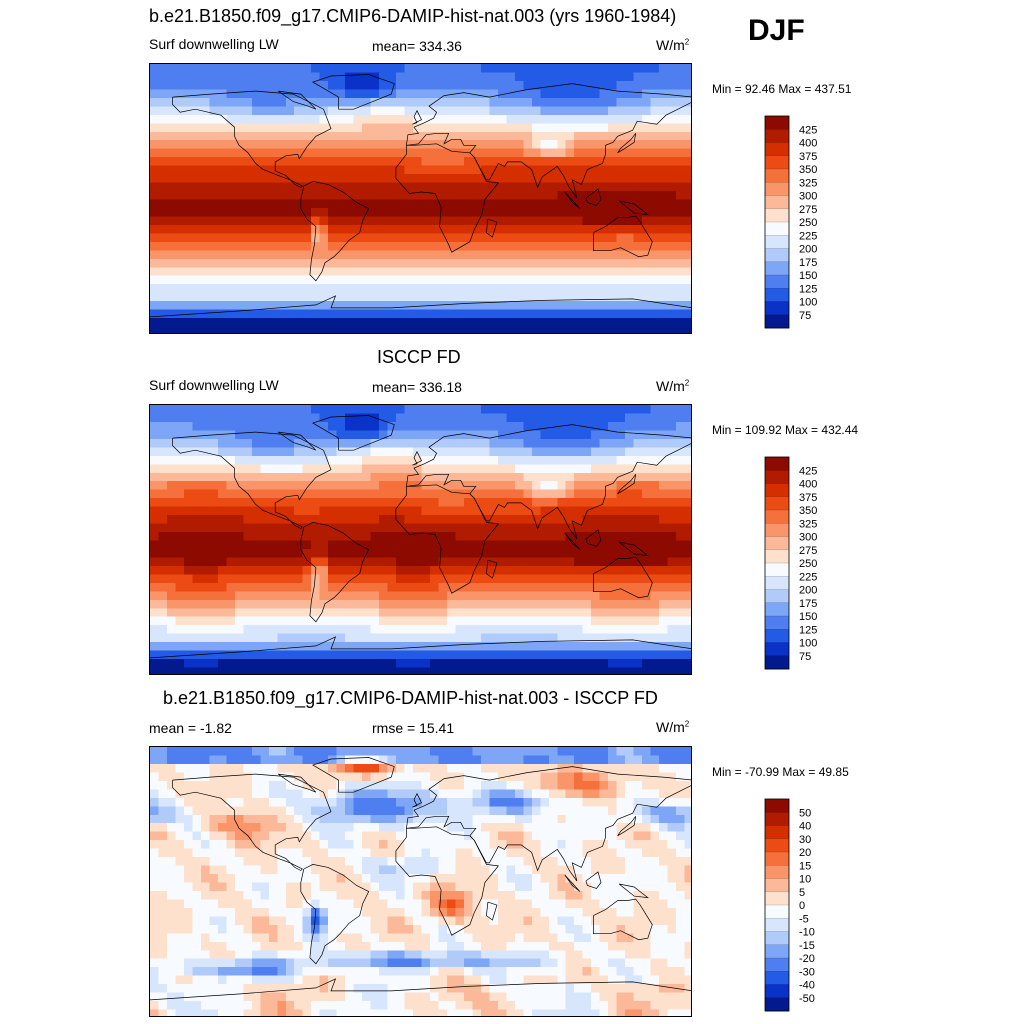  I want to click on panel-2-mean-label: mean= 336.18, so click(417, 387).